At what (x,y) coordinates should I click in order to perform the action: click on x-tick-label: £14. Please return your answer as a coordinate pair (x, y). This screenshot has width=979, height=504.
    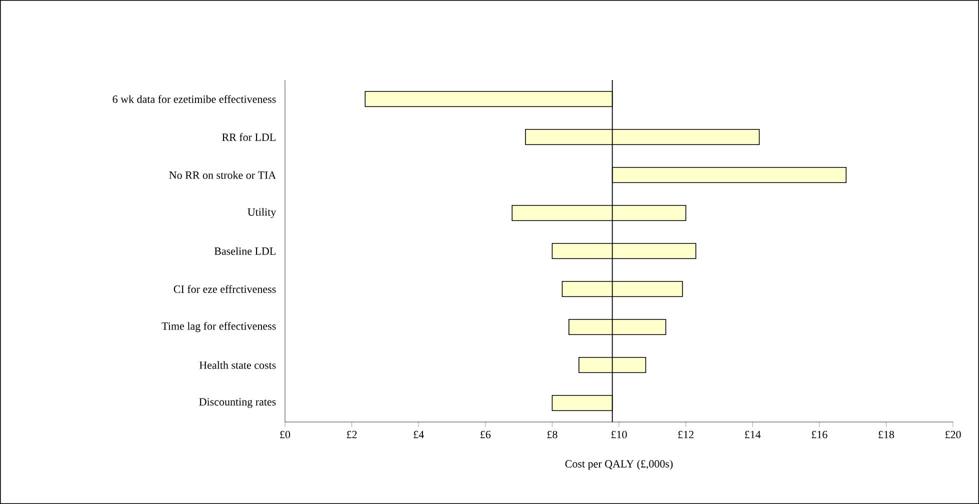
    Looking at the image, I should click on (753, 434).